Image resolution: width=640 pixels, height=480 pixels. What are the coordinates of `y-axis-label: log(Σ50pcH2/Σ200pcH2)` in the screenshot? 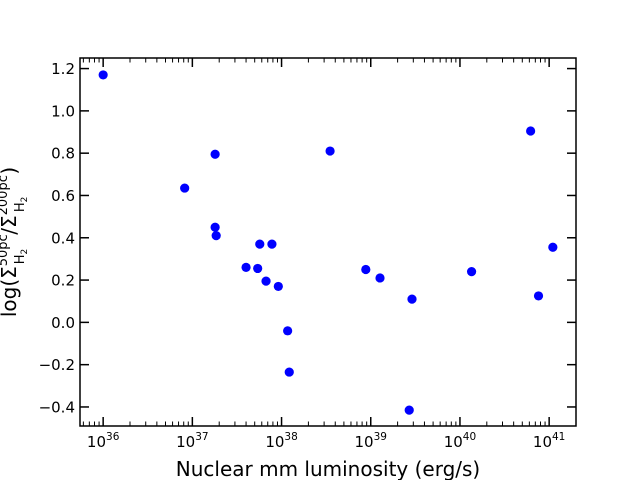 It's located at (15, 242).